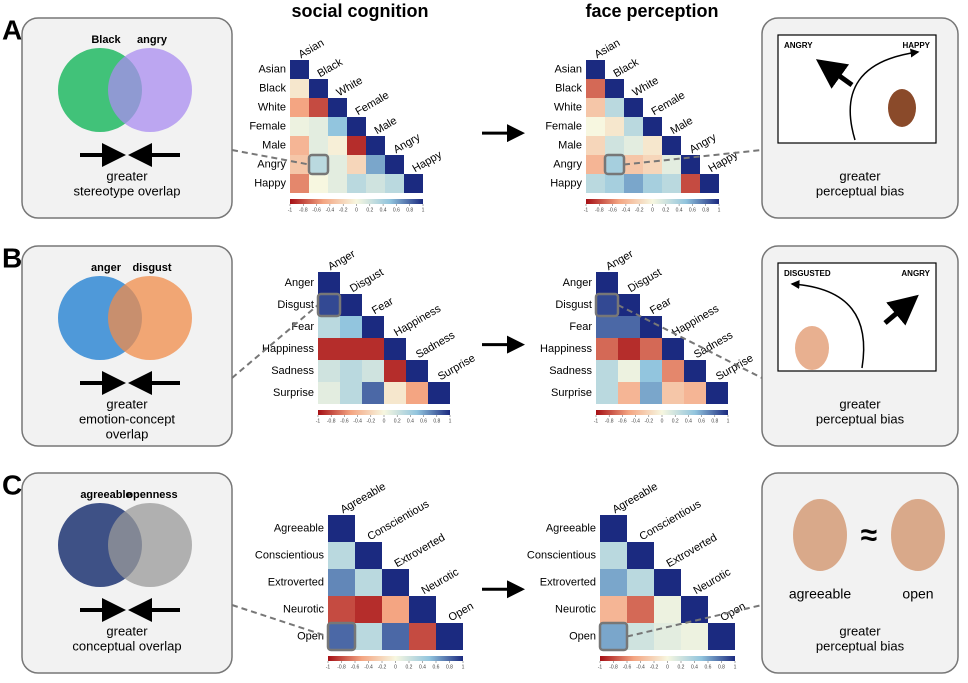  I want to click on venn-label: Black, so click(106, 40).